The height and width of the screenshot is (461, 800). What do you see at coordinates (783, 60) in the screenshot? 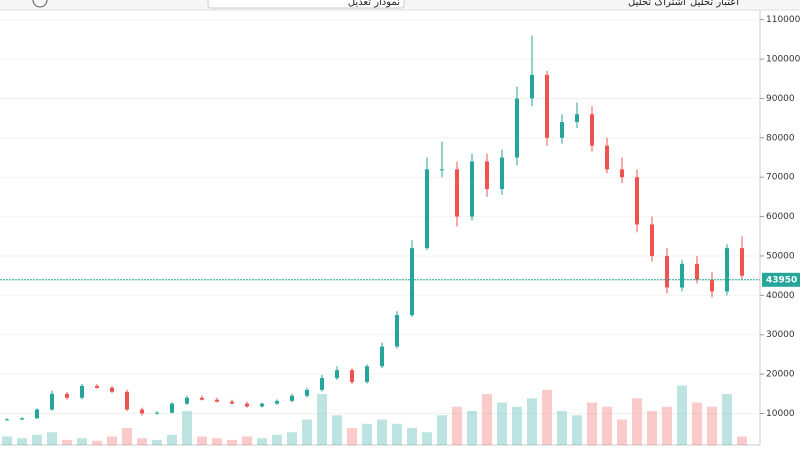
I see `y-tick-label: 100000` at bounding box center [783, 60].